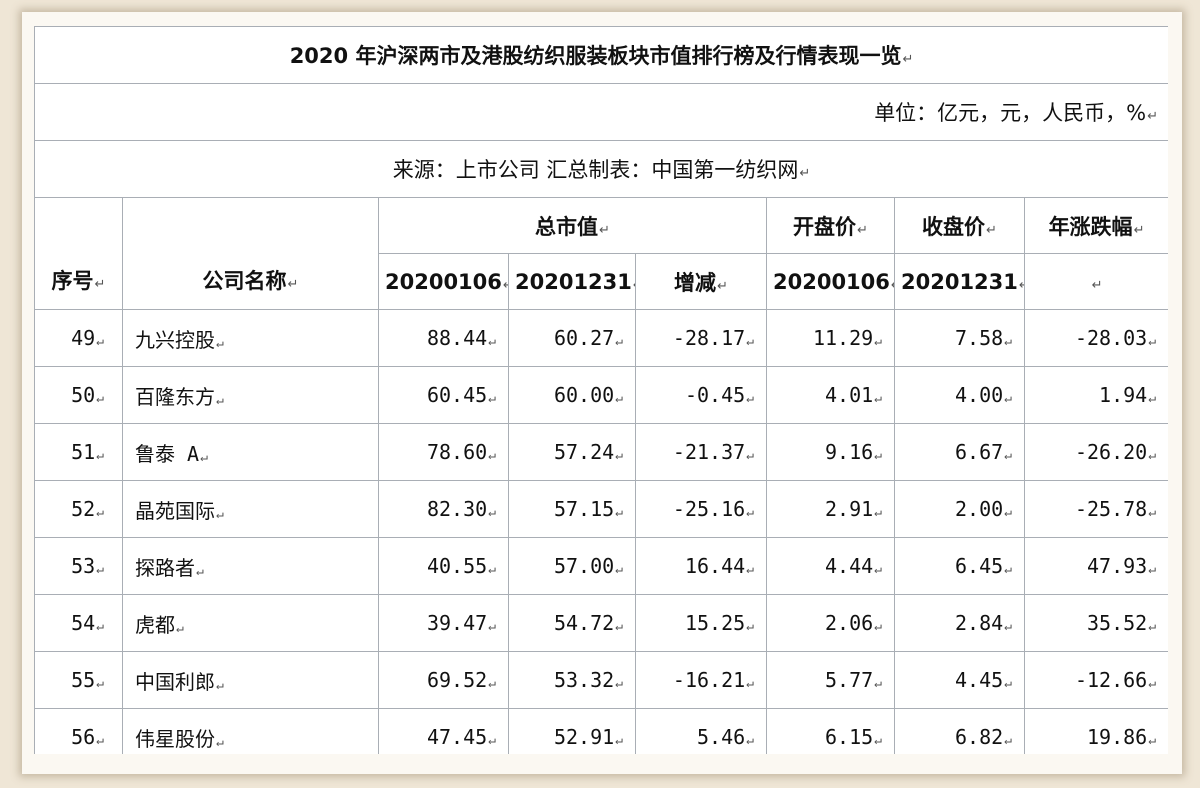 Image resolution: width=1200 pixels, height=788 pixels. What do you see at coordinates (78, 338) in the screenshot?
I see `cell-seq: 49↵` at bounding box center [78, 338].